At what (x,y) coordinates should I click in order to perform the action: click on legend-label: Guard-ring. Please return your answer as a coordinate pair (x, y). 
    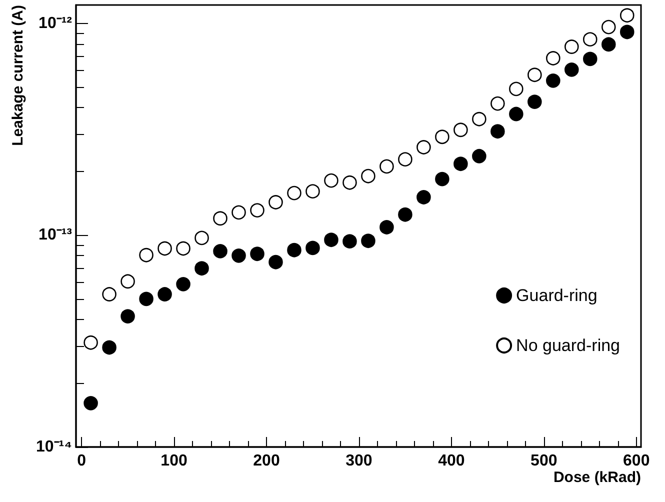
    Looking at the image, I should click on (557, 295).